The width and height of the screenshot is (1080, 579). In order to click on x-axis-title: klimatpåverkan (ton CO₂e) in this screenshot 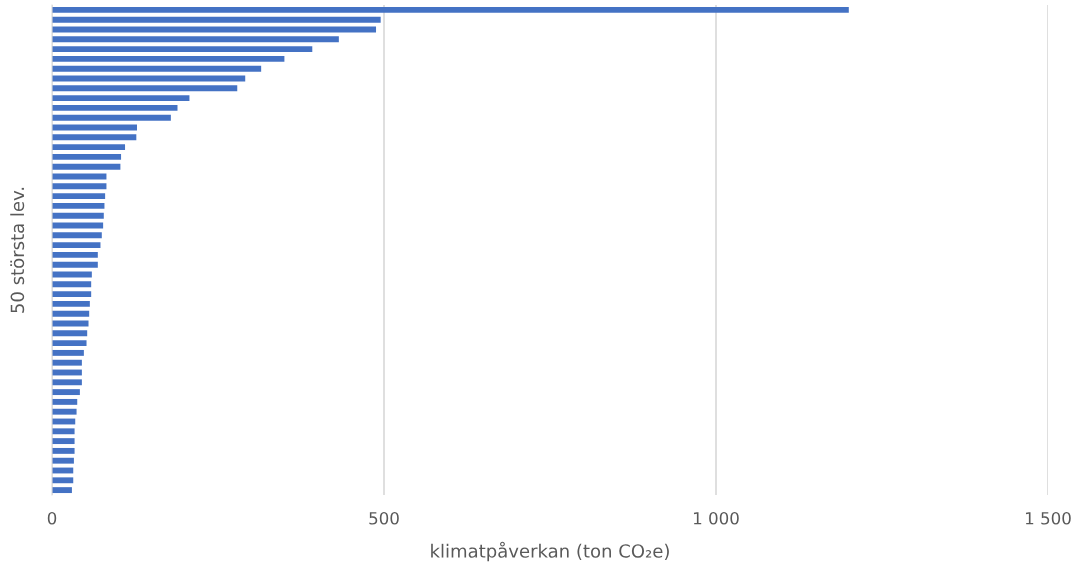, I will do `click(550, 551)`.